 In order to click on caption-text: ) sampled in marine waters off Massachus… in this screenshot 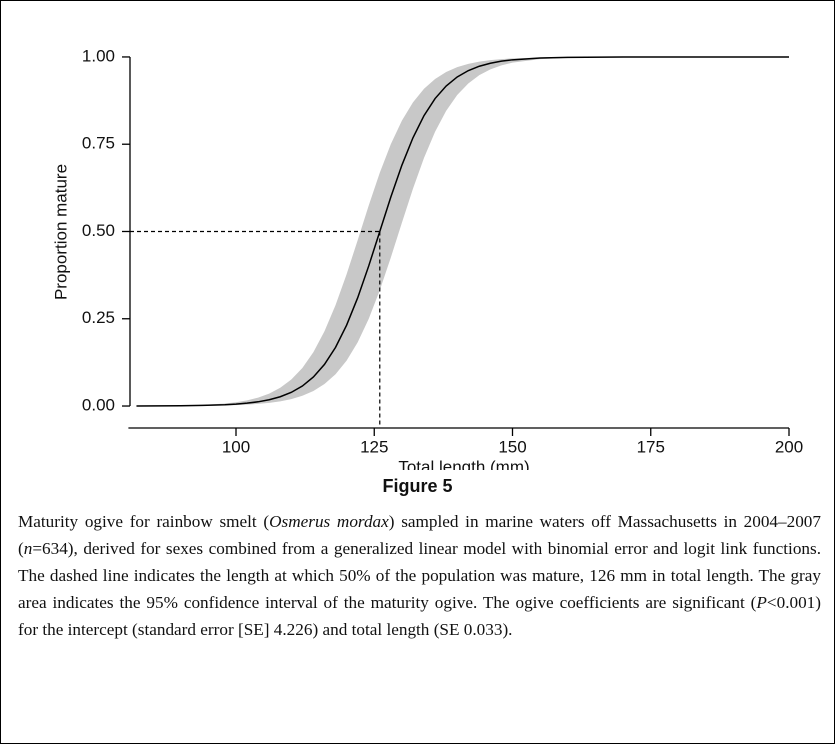, I will do `click(419, 535)`.